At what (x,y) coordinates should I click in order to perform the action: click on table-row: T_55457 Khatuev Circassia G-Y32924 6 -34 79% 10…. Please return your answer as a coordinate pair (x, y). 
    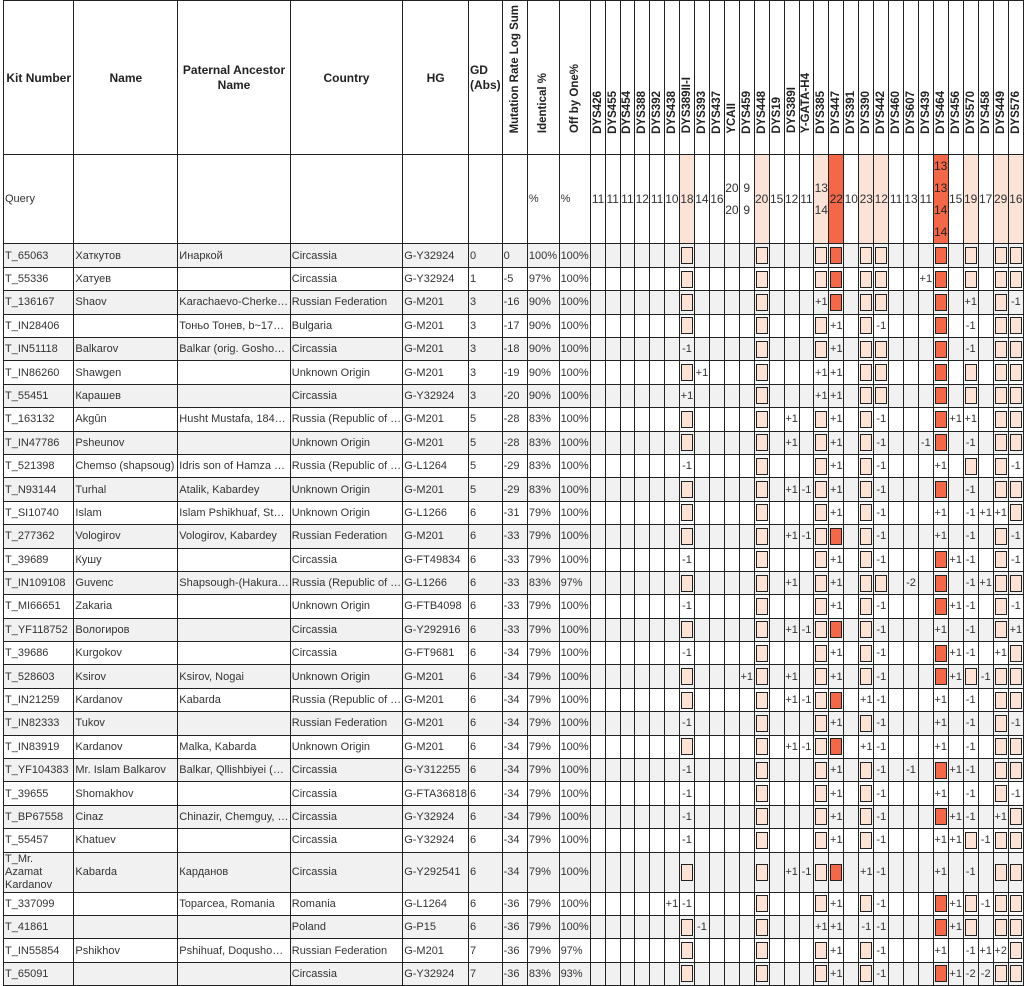
    Looking at the image, I should click on (513, 840).